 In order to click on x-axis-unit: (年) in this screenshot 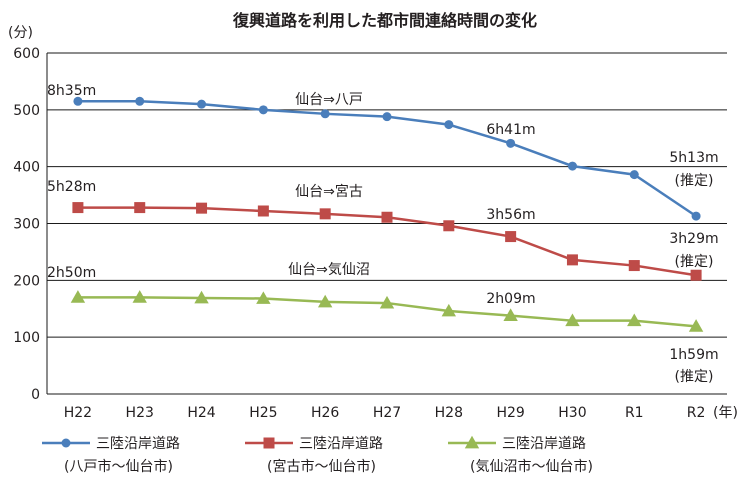, I will do `click(725, 413)`.